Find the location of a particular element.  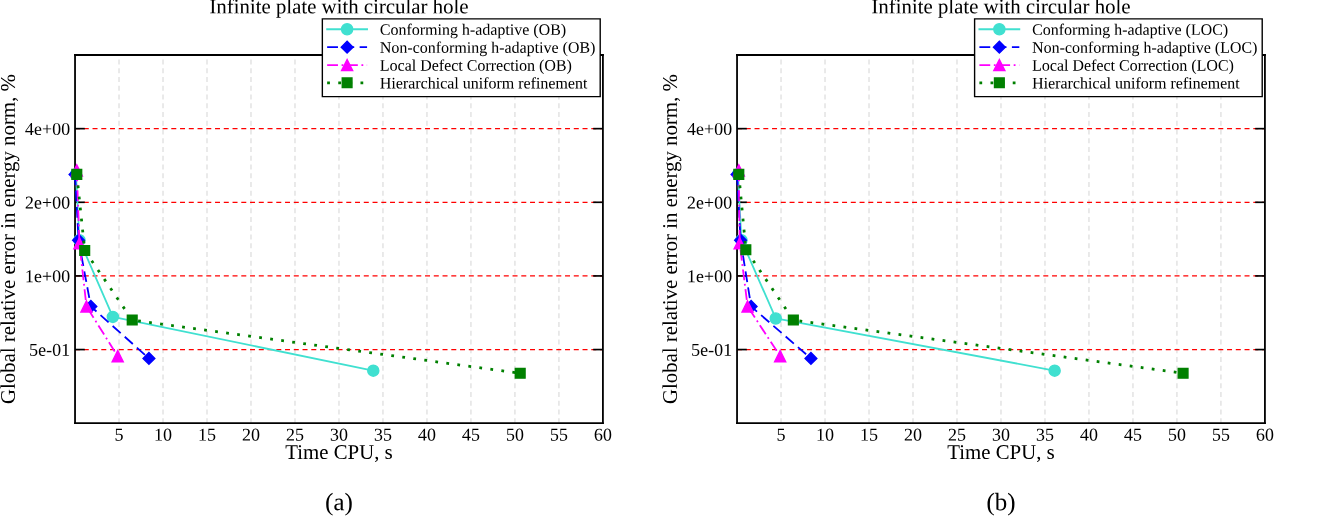

text: (a) is located at coordinates (339, 504).